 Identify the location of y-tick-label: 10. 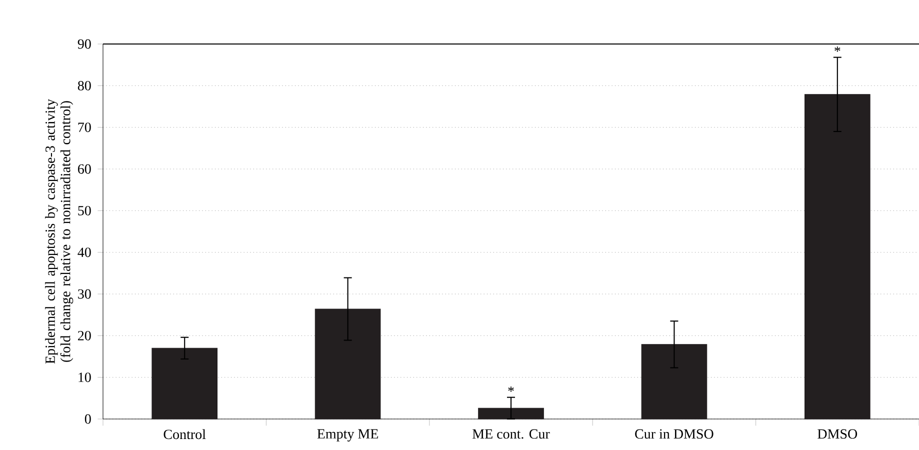
(84, 377).